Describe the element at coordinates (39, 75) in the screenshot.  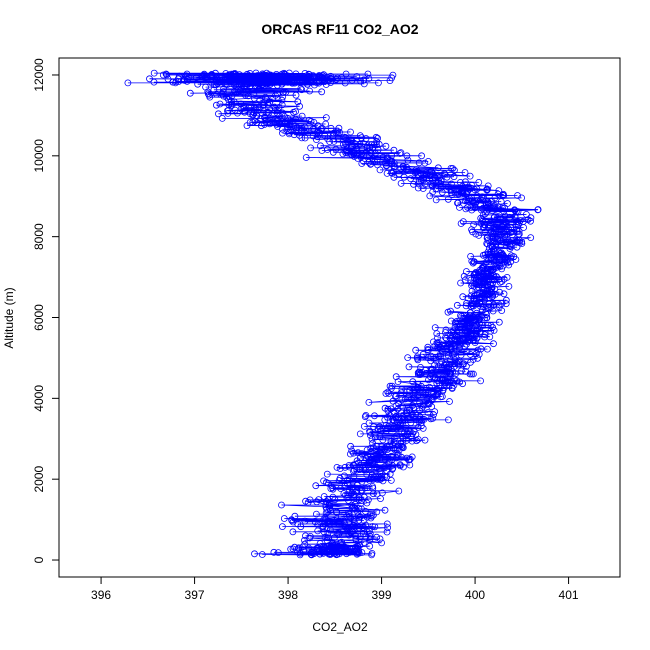
I see `y-tick-label: 12000` at that location.